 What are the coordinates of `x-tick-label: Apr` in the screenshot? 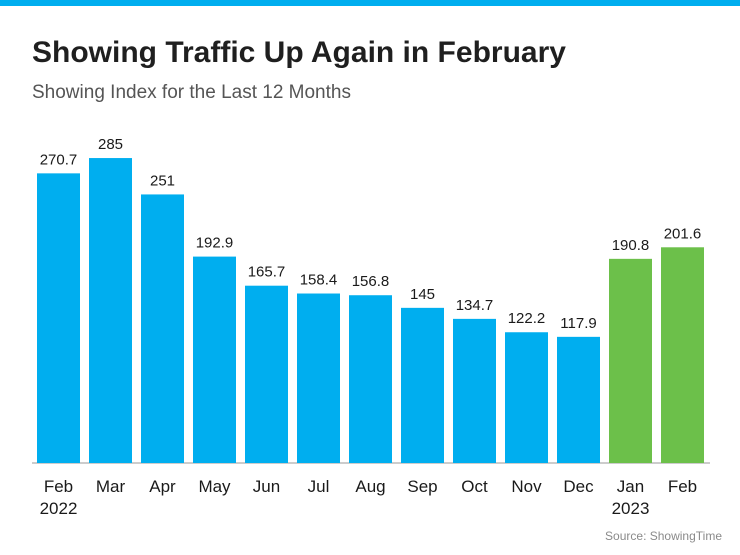 It's located at (162, 486).